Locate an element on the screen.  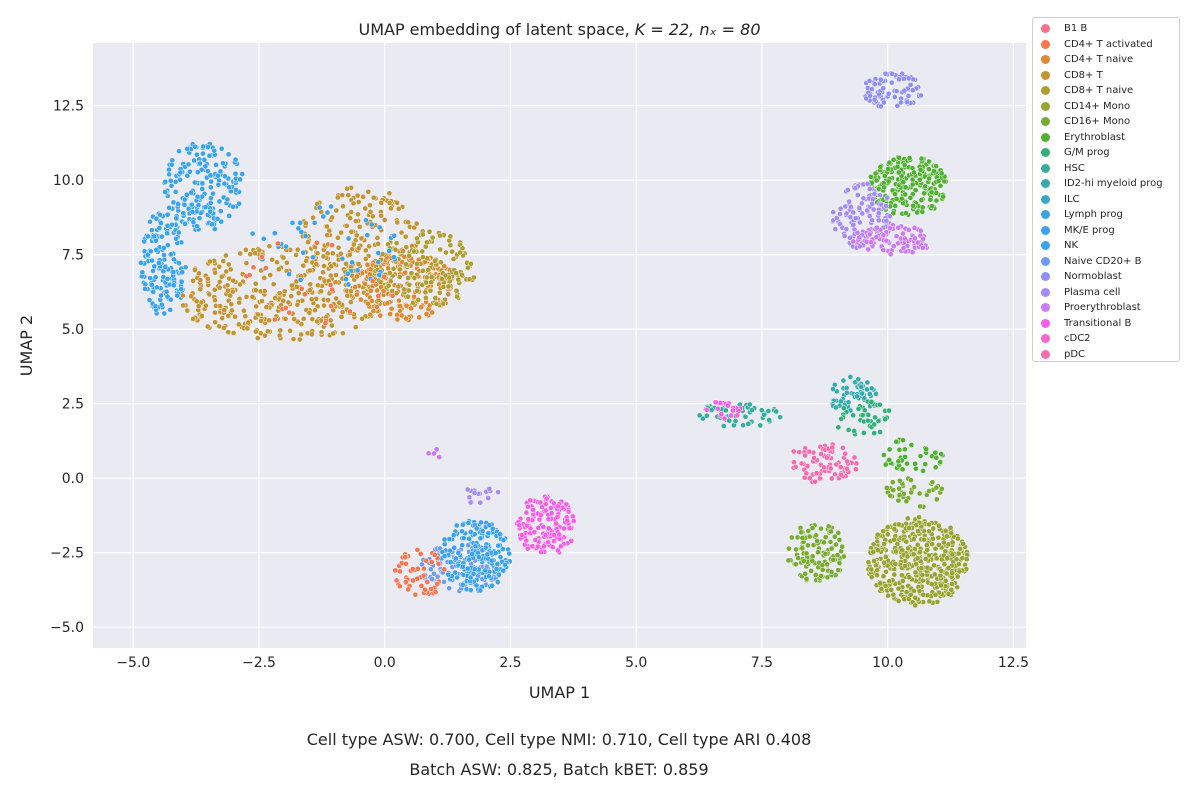
legend-item: pDC is located at coordinates (1063, 354).